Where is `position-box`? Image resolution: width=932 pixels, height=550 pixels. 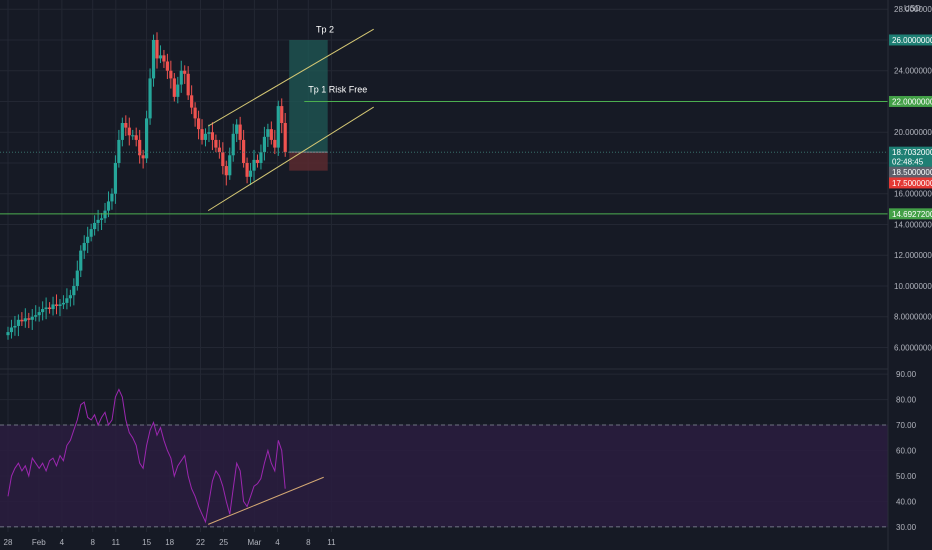 position-box is located at coordinates (308, 105).